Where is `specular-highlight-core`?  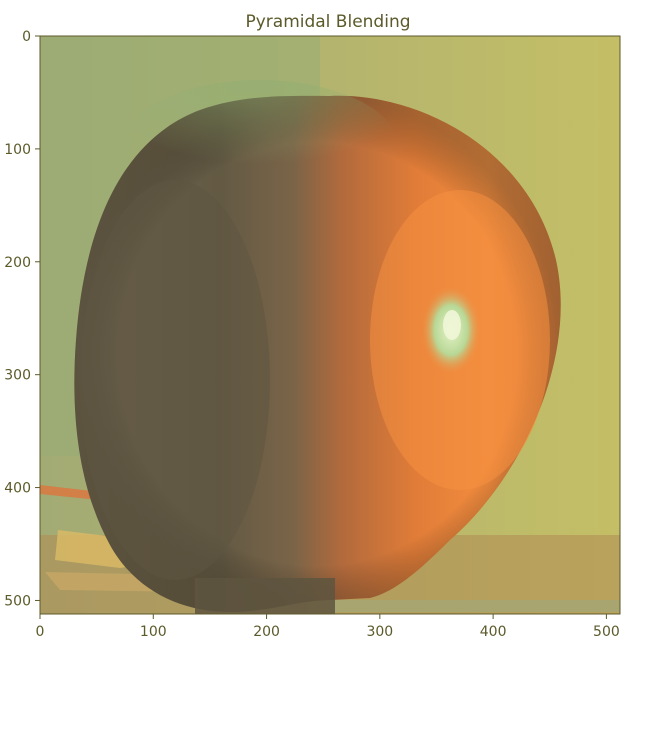
specular-highlight-core is located at coordinates (452, 325).